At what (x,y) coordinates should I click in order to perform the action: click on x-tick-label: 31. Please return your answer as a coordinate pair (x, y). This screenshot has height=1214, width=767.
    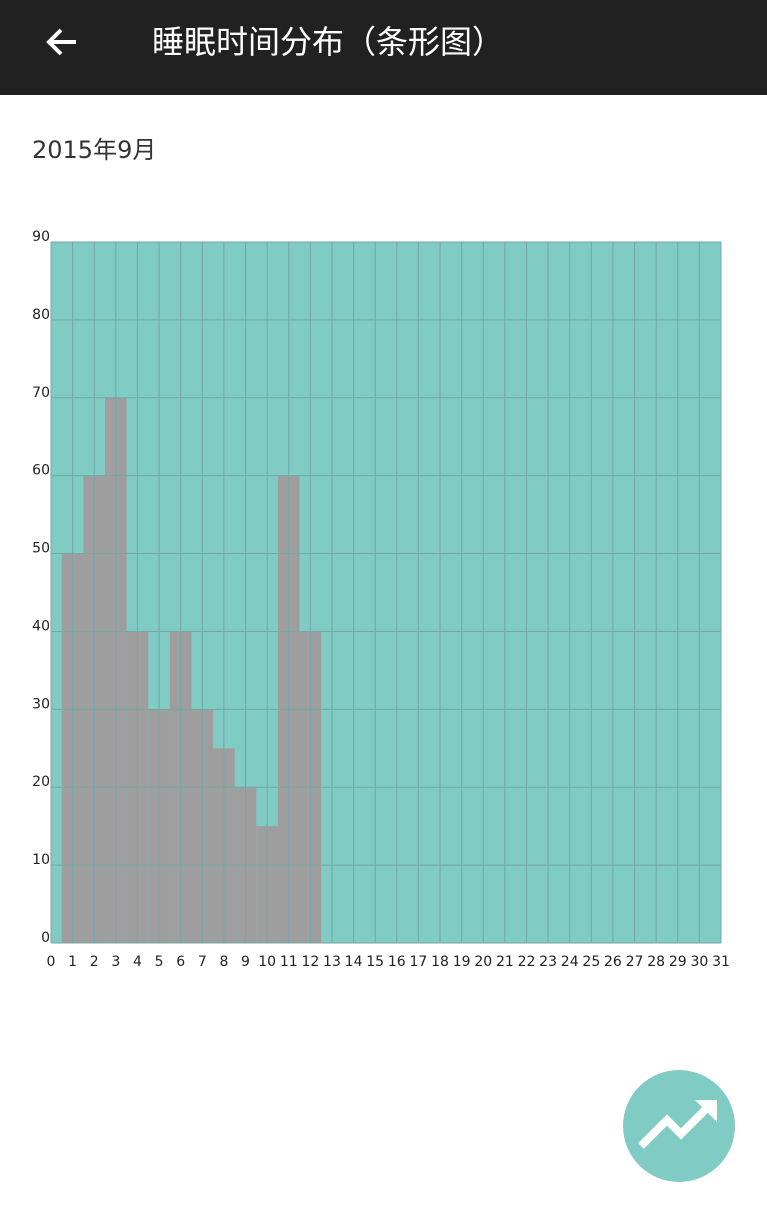
    Looking at the image, I should click on (721, 962).